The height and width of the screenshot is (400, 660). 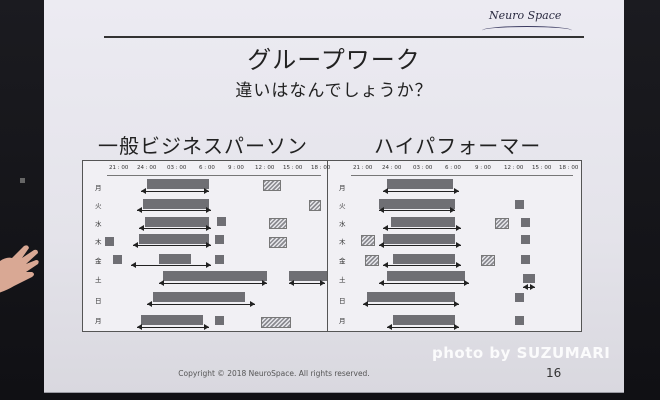 I want to click on day-label: 土, so click(x=98, y=280).